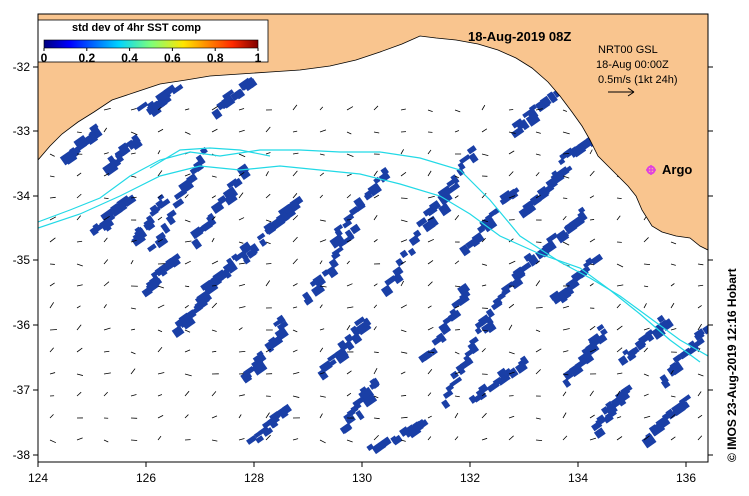 This screenshot has width=749, height=496. Describe the element at coordinates (651, 170) in the screenshot. I see `argo-marker` at that location.